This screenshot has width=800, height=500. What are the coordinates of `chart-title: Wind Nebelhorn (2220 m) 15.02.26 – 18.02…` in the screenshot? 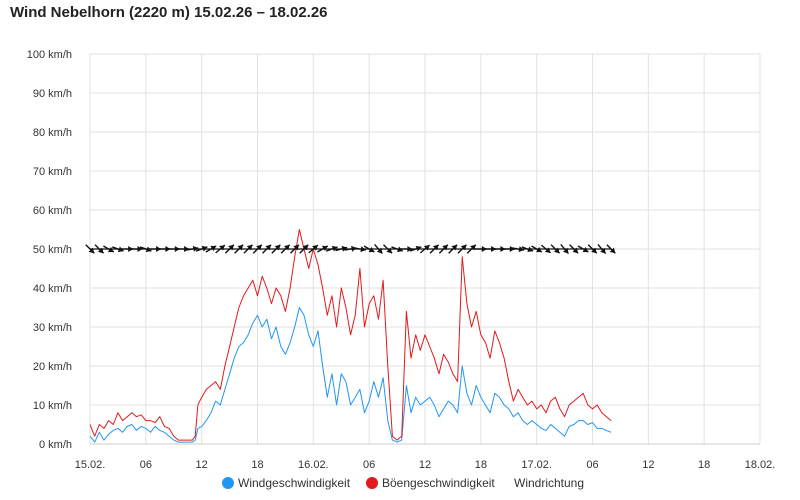 It's located at (169, 12).